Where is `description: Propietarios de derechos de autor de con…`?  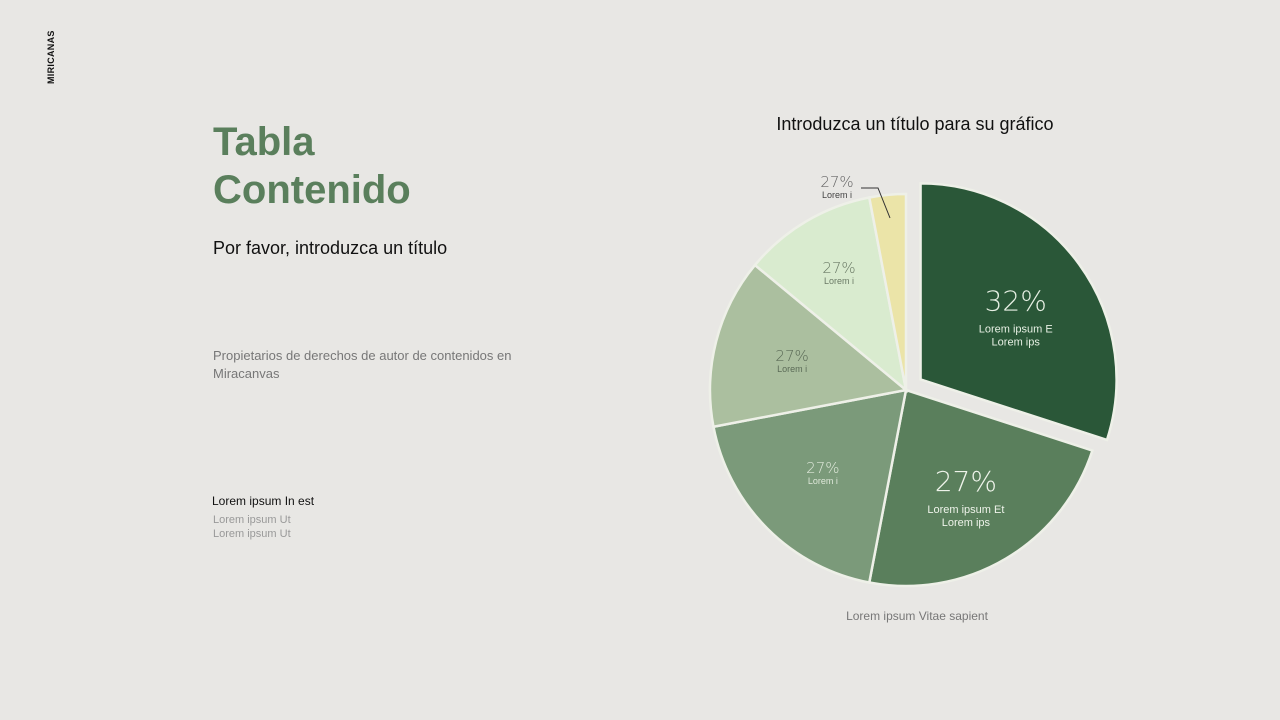 description: Propietarios de derechos de autor de con… is located at coordinates (362, 364).